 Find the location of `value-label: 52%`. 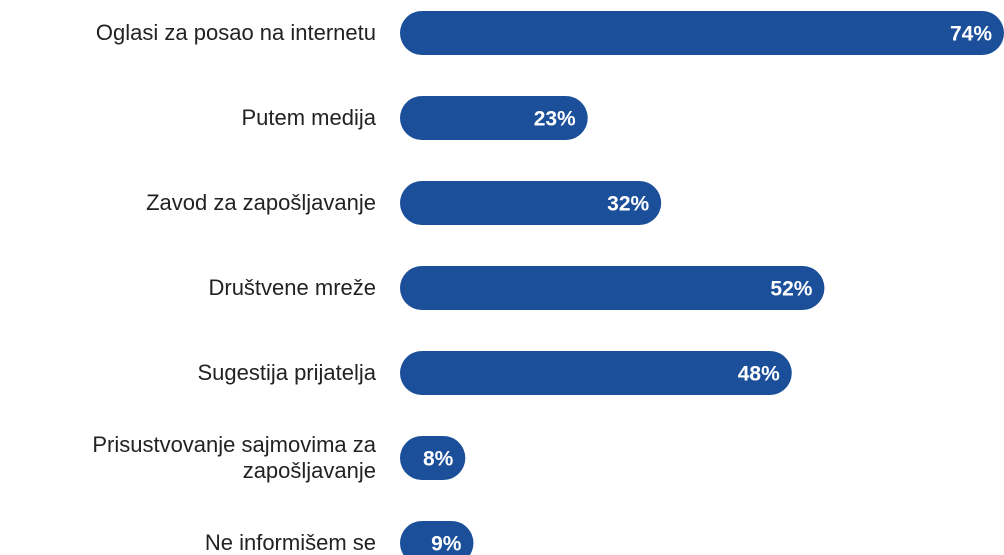

value-label: 52% is located at coordinates (791, 289).